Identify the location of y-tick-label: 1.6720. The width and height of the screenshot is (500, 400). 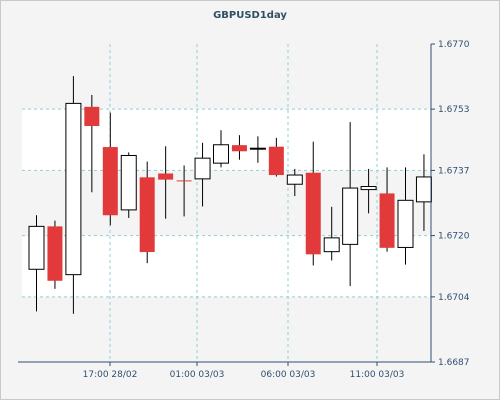
(454, 237).